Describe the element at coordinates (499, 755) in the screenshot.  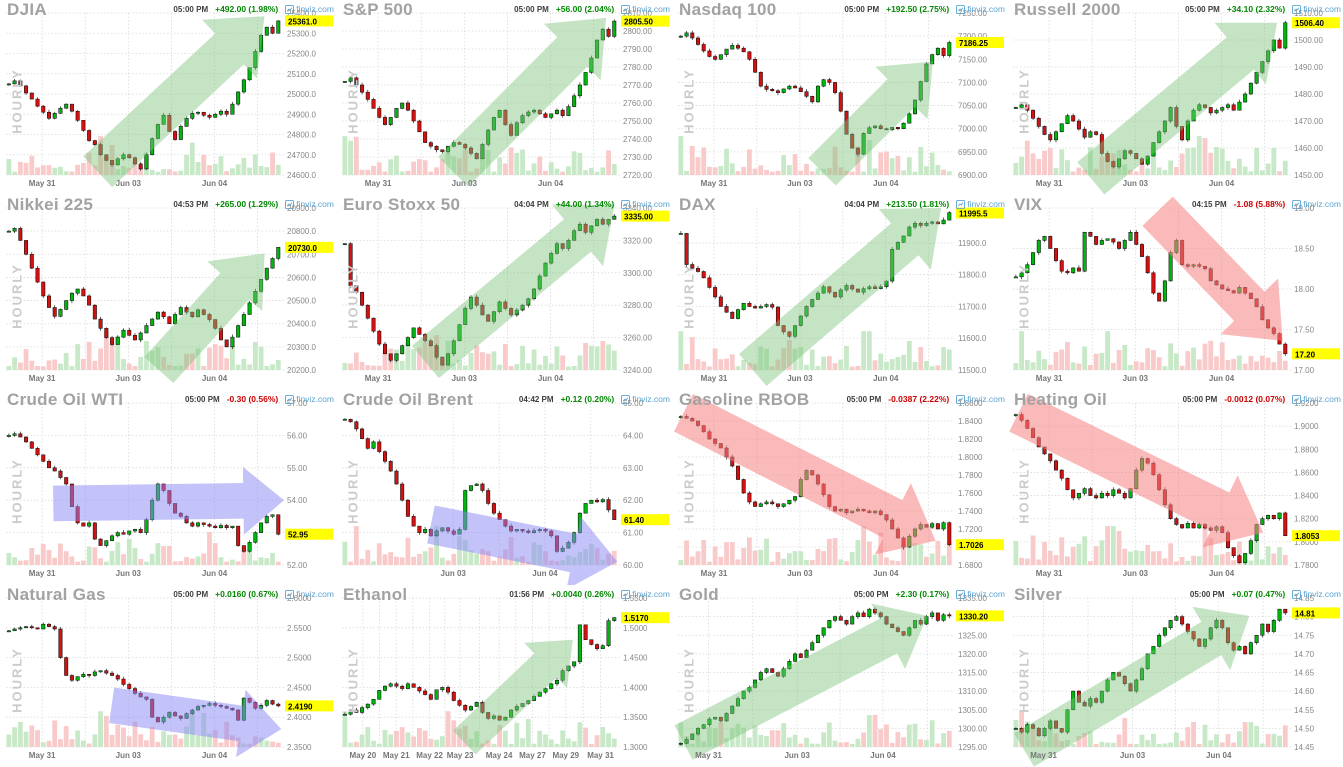
I see `svg-text: May 24` at that location.